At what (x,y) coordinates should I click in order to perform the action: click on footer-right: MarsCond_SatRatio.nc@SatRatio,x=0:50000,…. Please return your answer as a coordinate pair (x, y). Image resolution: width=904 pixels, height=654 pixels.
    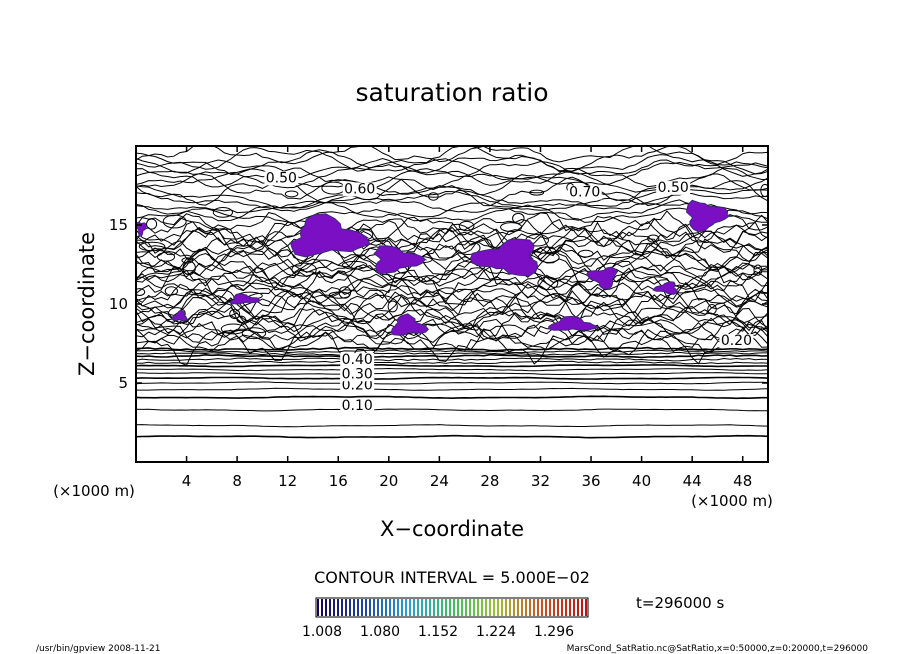
    Looking at the image, I should click on (718, 649).